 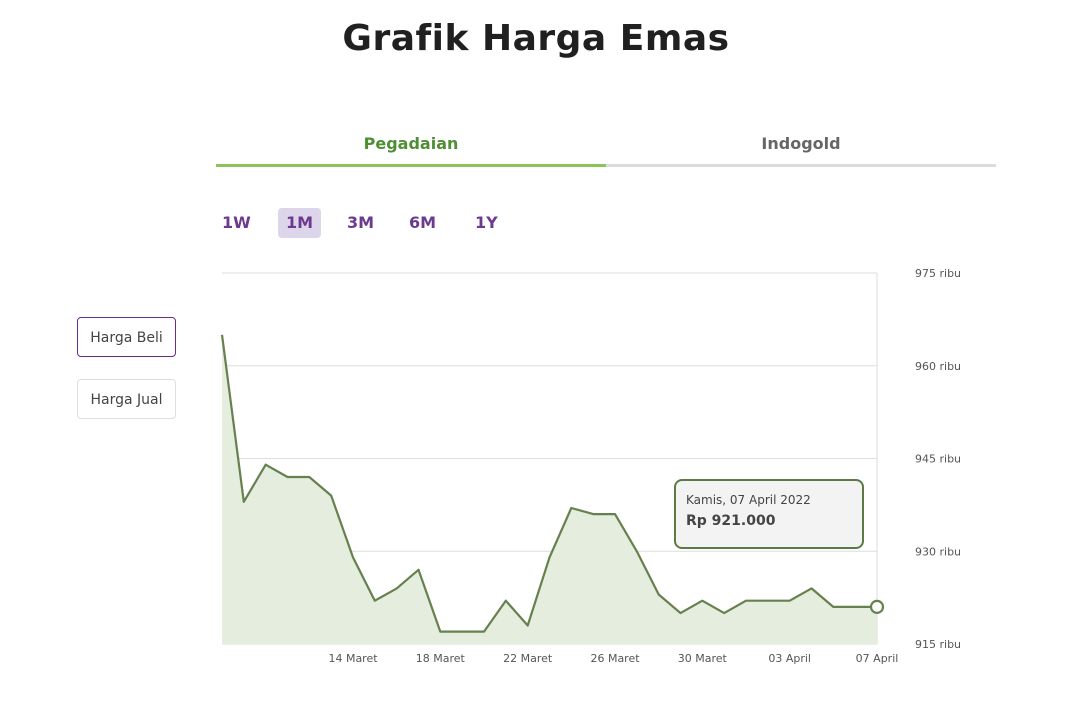 What do you see at coordinates (423, 222) in the screenshot?
I see `range-6m-button: 6M` at bounding box center [423, 222].